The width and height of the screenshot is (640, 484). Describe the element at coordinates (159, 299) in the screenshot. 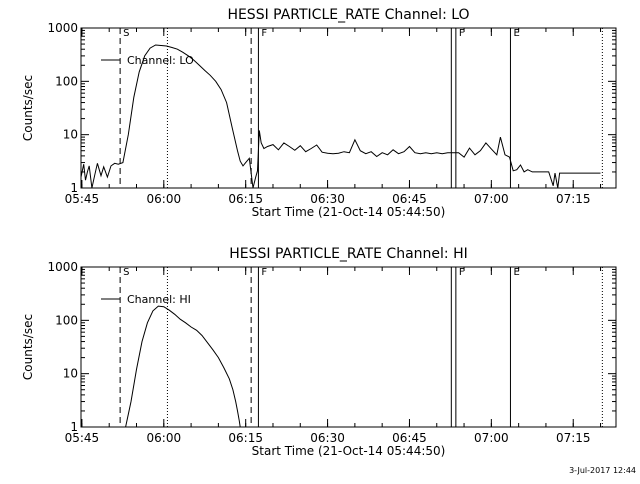

I see `legend-label: Channel: HI` at that location.